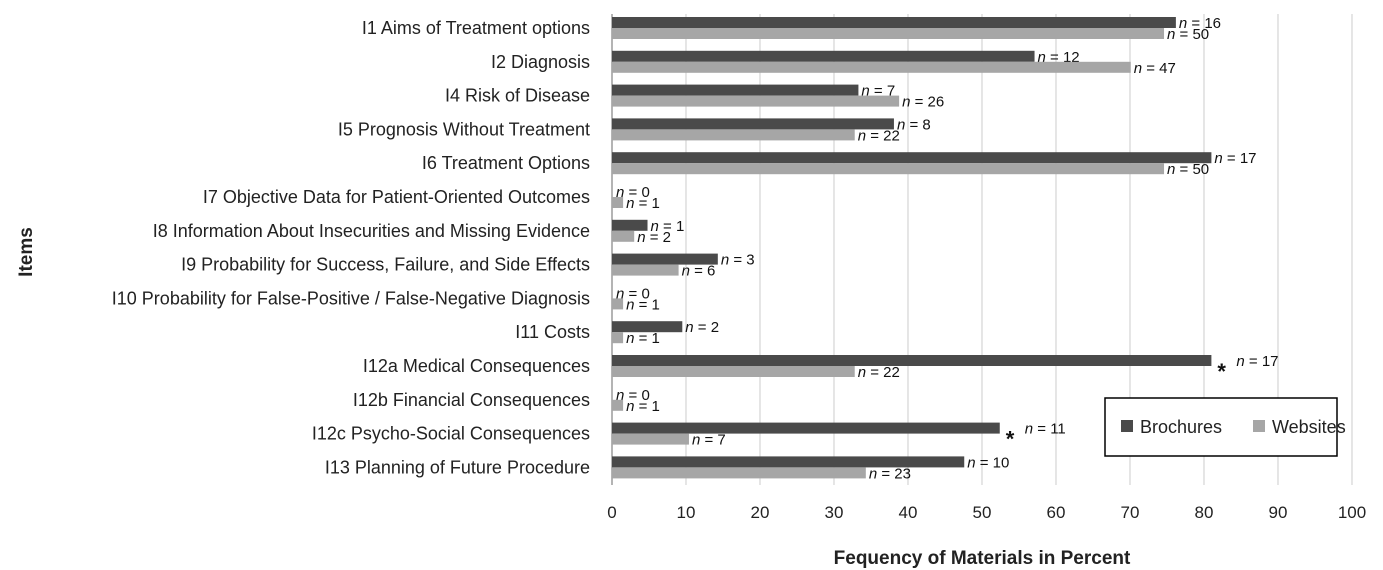 The width and height of the screenshot is (1383, 570). What do you see at coordinates (464, 129) in the screenshot?
I see `category-label: I5 Prognosis Without Treatment` at bounding box center [464, 129].